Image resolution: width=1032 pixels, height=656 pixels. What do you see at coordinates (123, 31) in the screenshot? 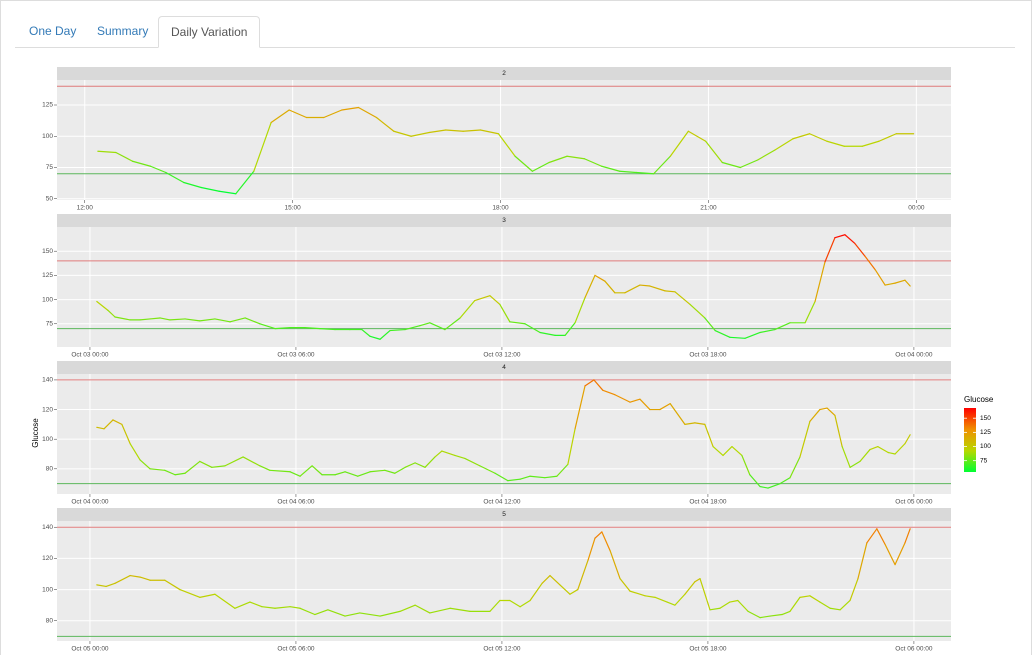
I see `tab: Summary` at bounding box center [123, 31].